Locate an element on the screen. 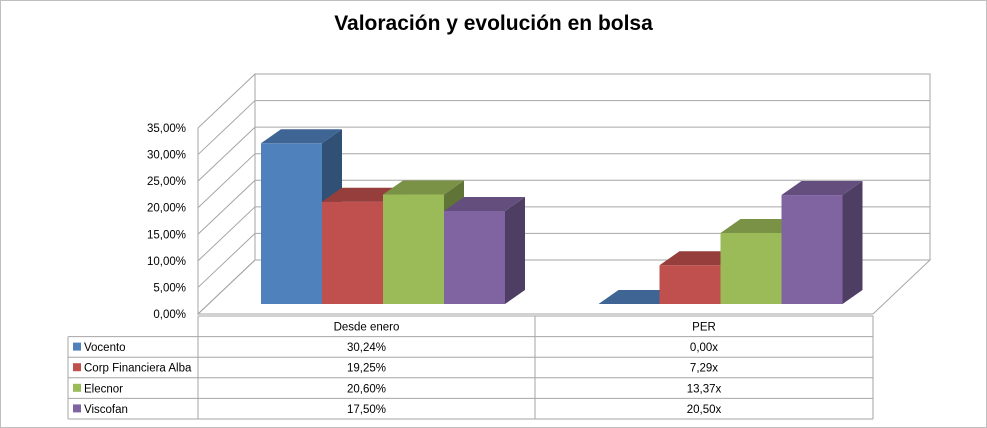 The height and width of the screenshot is (428, 987). legend-entry: Vocento is located at coordinates (105, 348).